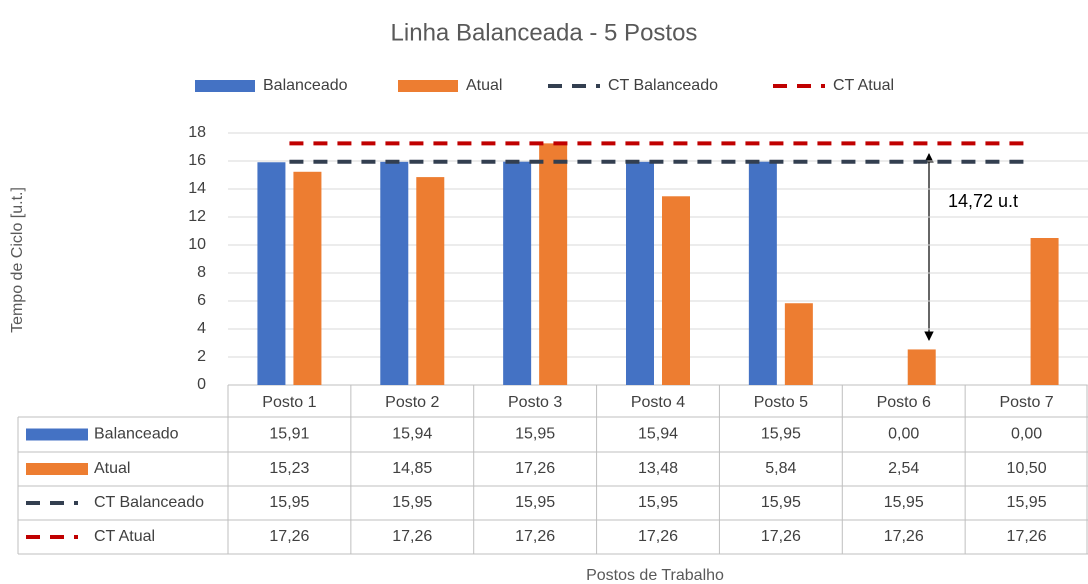 This screenshot has width=1088, height=584. What do you see at coordinates (904, 402) in the screenshot?
I see `x-tick-label: Posto 6` at bounding box center [904, 402].